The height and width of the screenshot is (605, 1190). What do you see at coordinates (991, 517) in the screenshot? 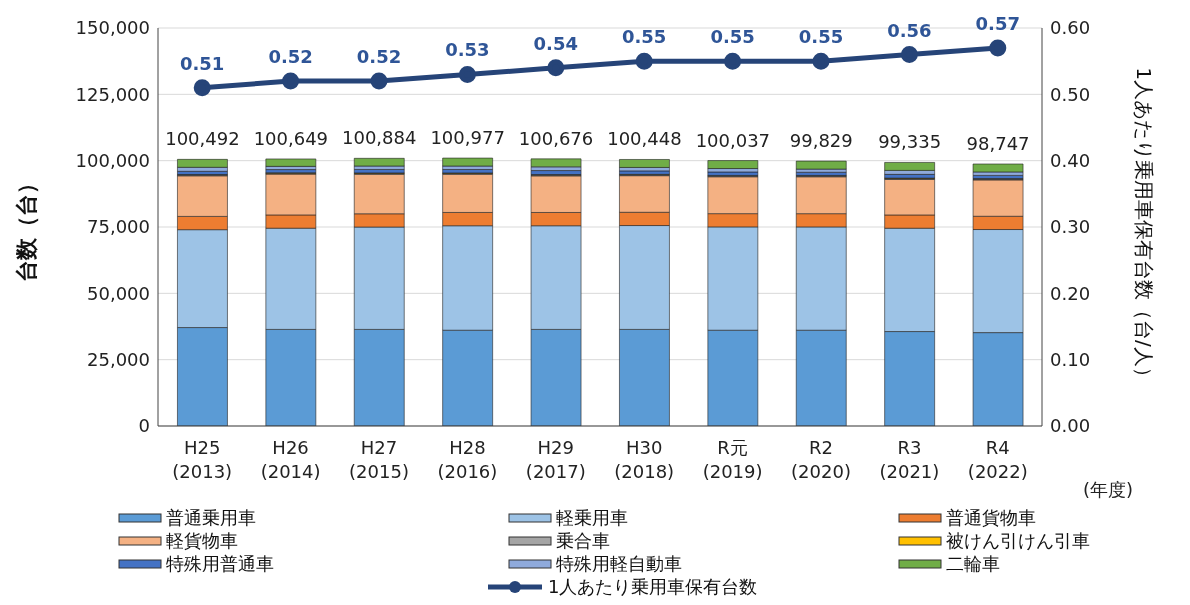
I see `legend-label: 普通貨物車` at bounding box center [991, 517].